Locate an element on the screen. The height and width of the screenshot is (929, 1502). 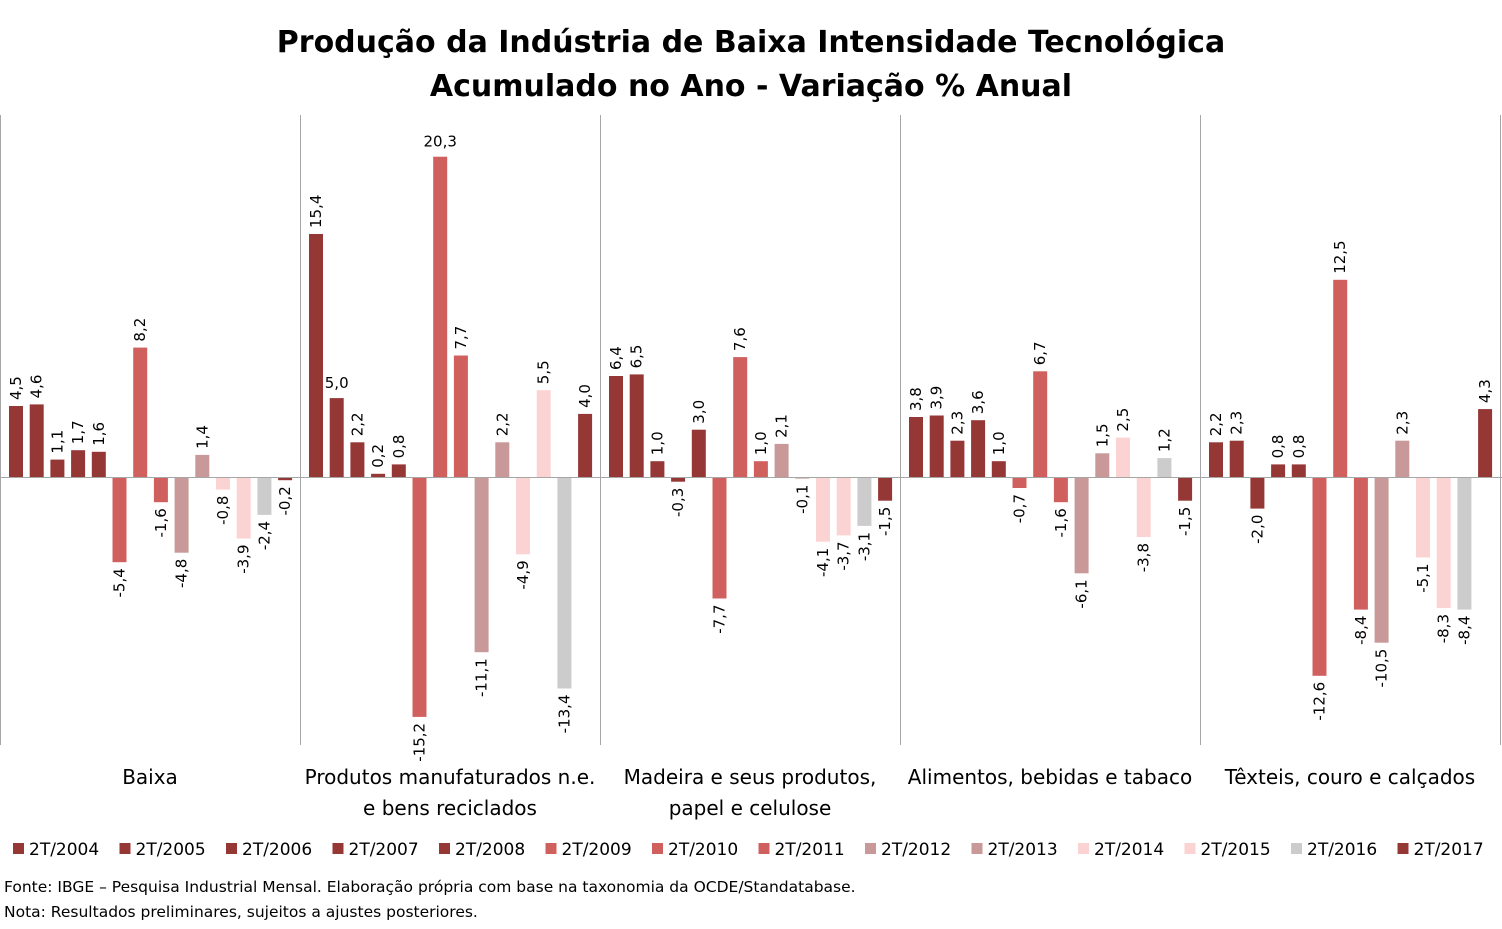
data-label: -3,9 is located at coordinates (244, 559).